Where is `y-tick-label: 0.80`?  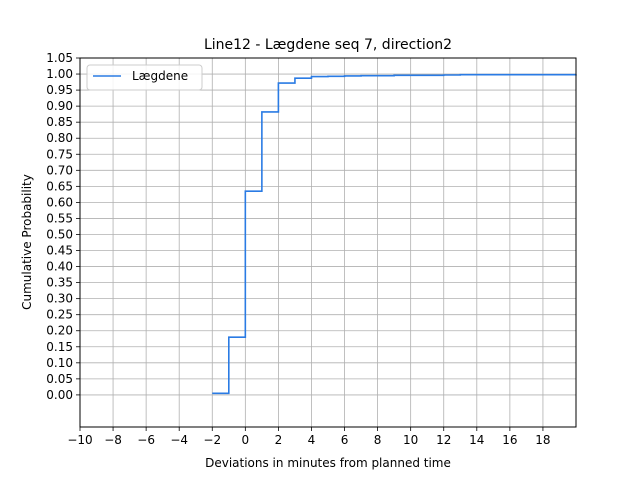
y-tick-label: 0.80 is located at coordinates (59, 138).